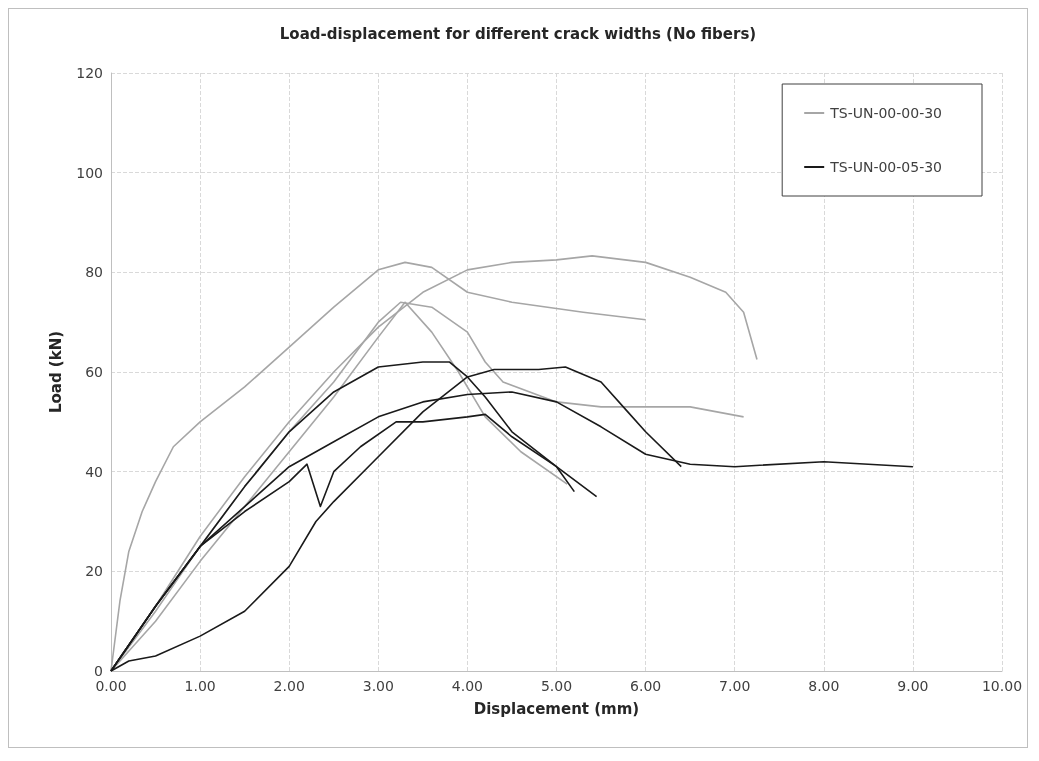  What do you see at coordinates (94, 372) in the screenshot?
I see `y-tick-label: 60` at bounding box center [94, 372].